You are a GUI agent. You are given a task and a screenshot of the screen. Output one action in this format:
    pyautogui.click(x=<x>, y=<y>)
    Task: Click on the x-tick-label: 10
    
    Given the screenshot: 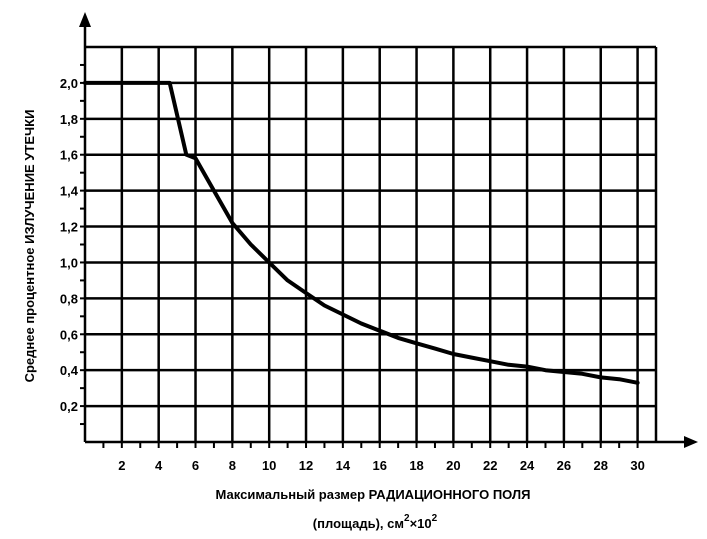 What is the action you would take?
    pyautogui.click(x=269, y=465)
    